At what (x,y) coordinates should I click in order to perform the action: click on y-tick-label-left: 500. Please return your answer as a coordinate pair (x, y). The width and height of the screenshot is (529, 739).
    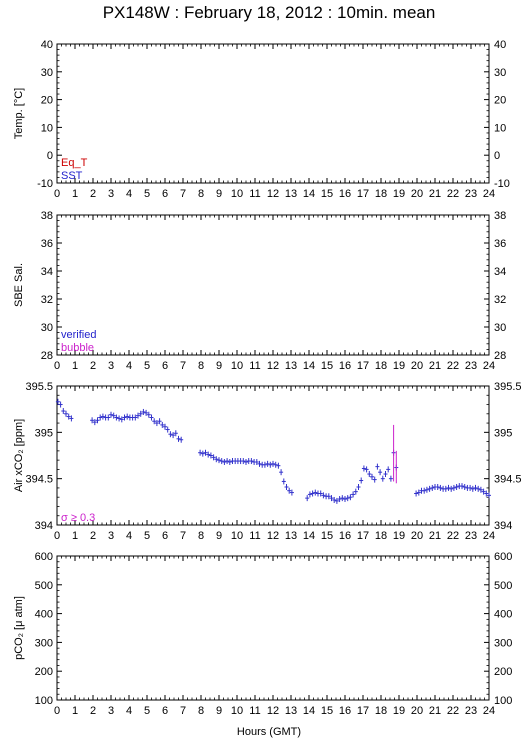
    Looking at the image, I should click on (44, 586).